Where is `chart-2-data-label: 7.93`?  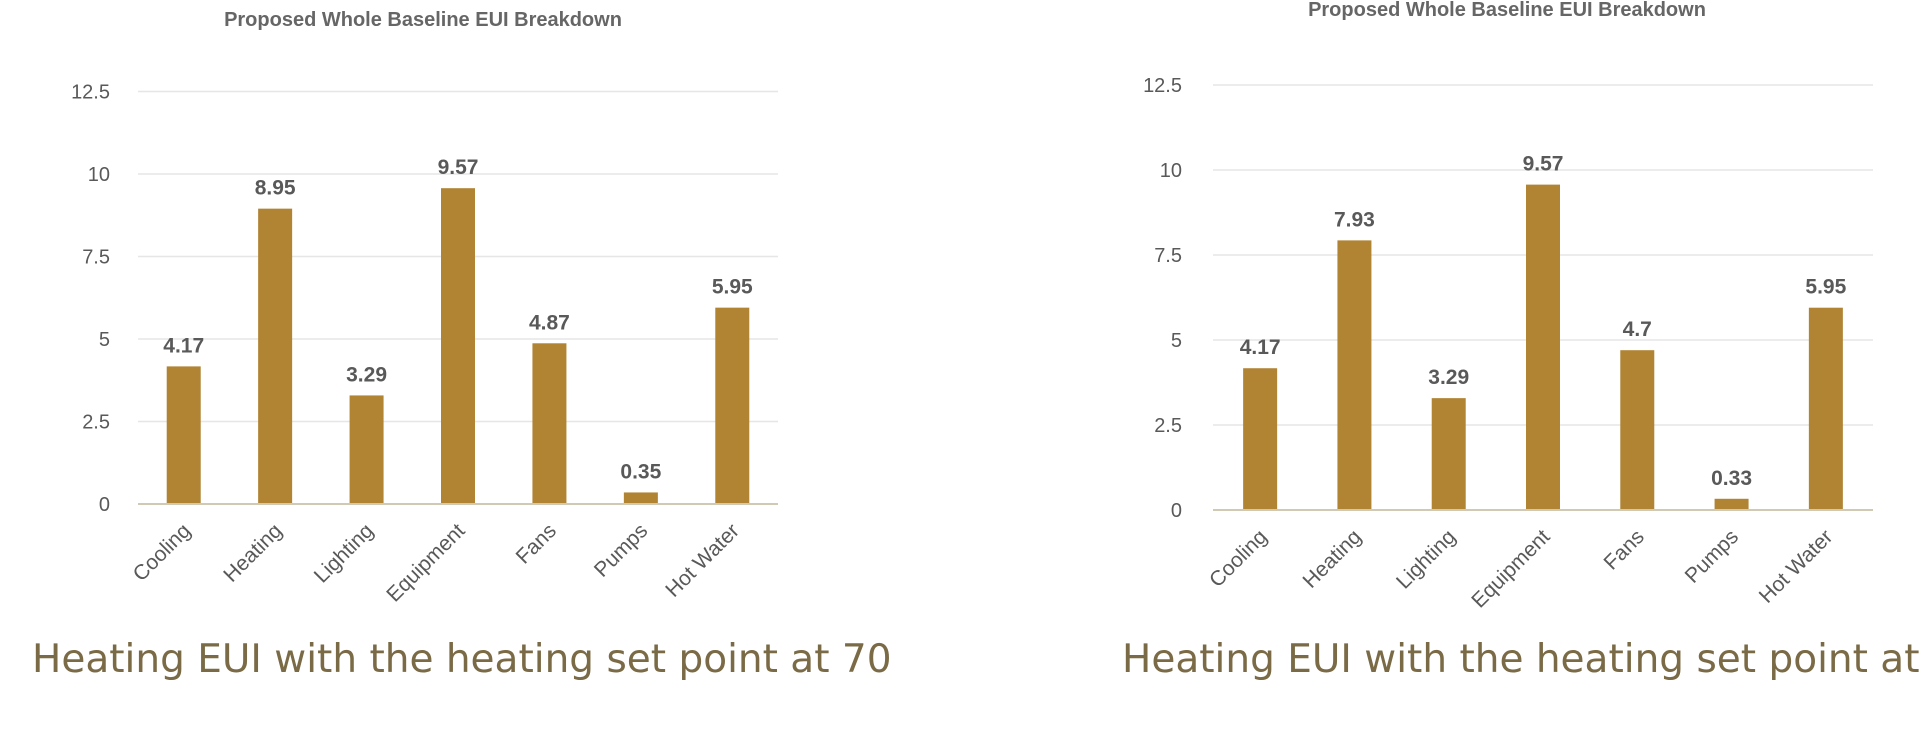
chart-2-data-label: 7.93 is located at coordinates (1354, 219).